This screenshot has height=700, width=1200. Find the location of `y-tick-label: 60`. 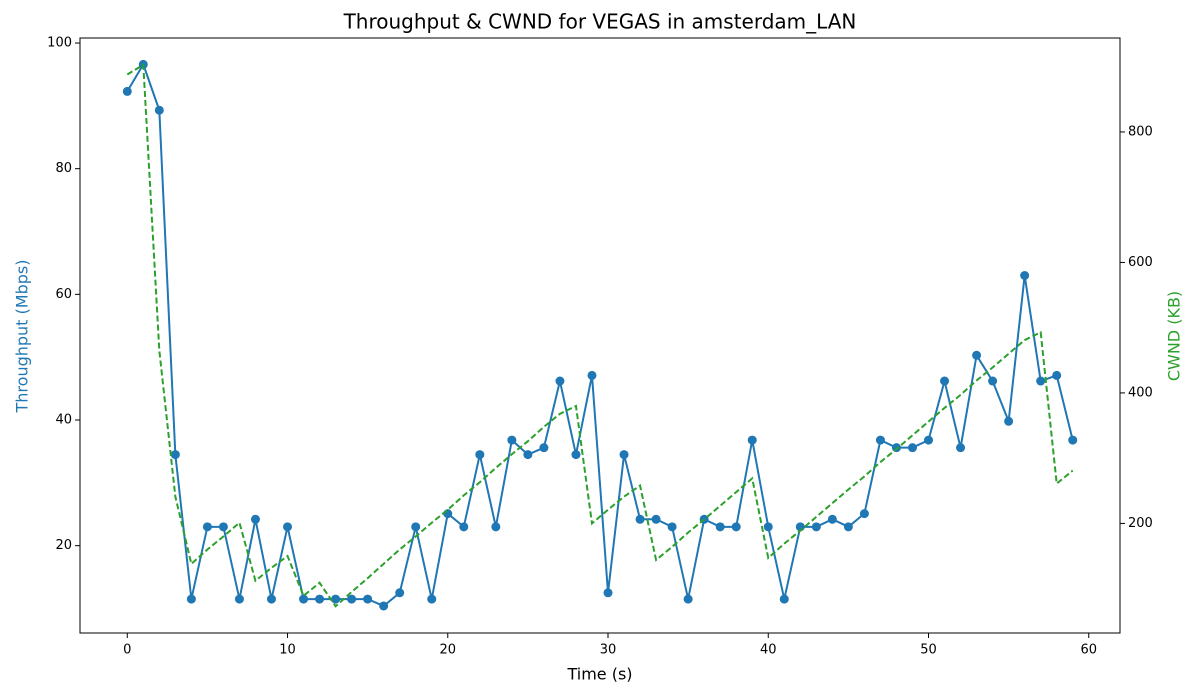

y-tick-label: 60 is located at coordinates (63, 294).